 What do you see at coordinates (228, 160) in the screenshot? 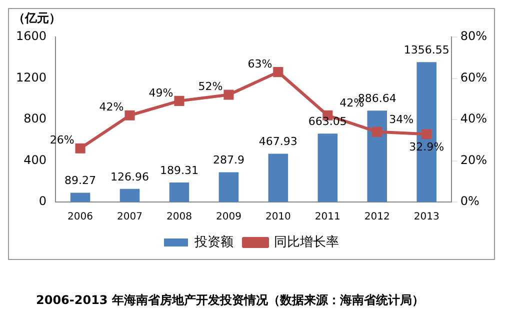
I see `data-label: 287.9` at bounding box center [228, 160].